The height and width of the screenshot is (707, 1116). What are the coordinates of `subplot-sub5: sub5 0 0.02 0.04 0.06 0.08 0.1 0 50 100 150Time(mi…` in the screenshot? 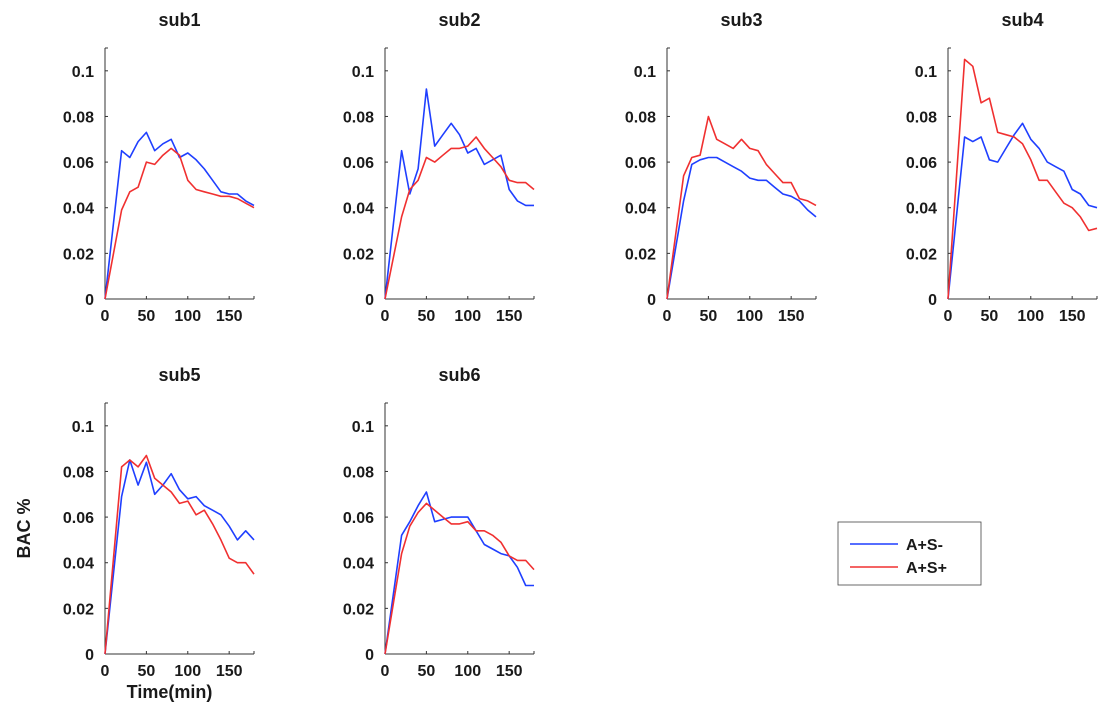 It's located at (134, 533).